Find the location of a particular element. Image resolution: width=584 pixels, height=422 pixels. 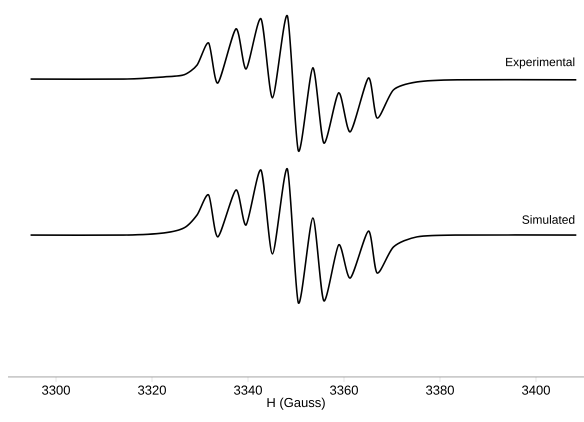

x-tick-label: 3360 is located at coordinates (344, 390).